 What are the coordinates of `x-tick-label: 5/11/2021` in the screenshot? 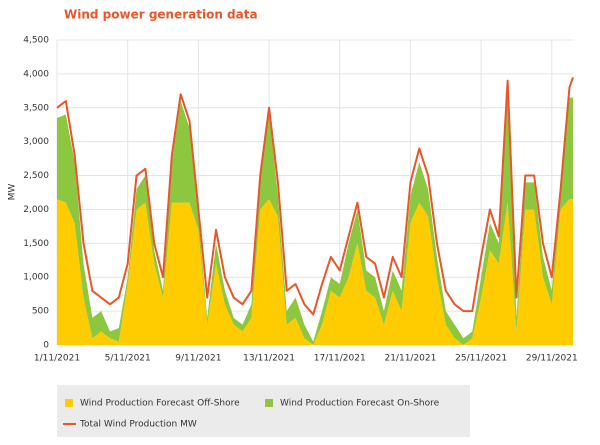 It's located at (128, 359).